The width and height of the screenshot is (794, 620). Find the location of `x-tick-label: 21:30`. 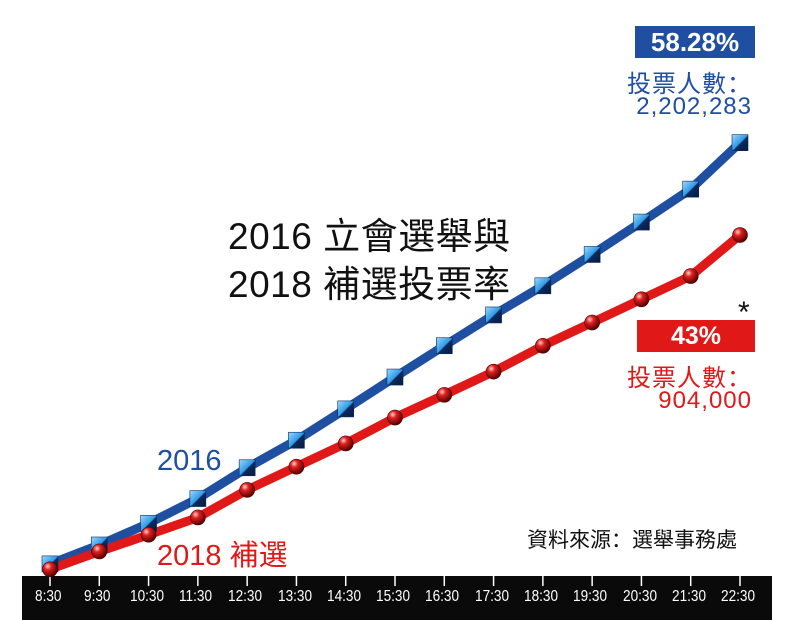

x-tick-label: 21:30 is located at coordinates (688, 596).